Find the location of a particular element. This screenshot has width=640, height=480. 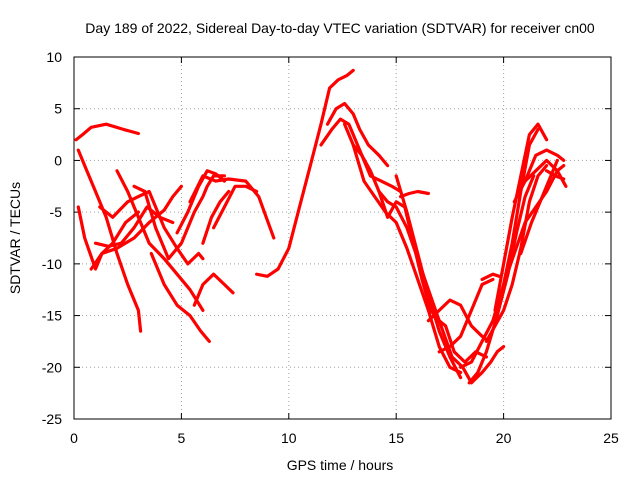

series-line-s19 is located at coordinates (407, 259).